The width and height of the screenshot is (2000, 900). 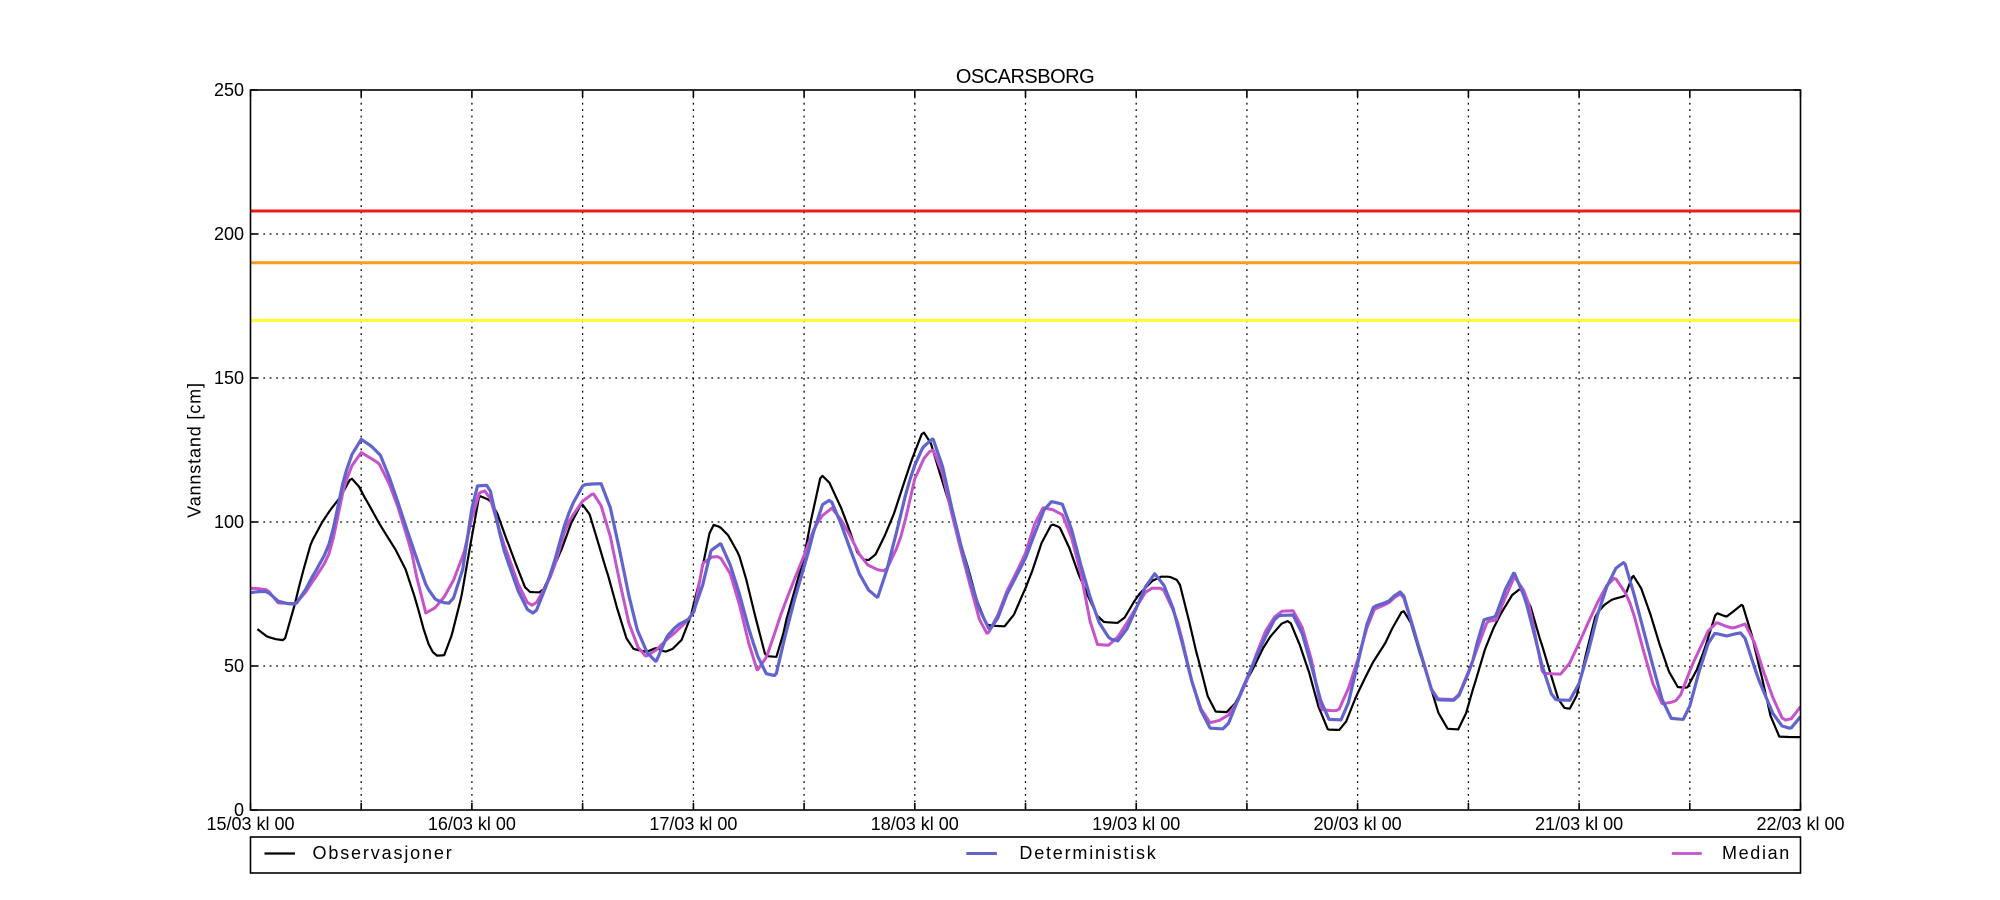 I want to click on svg-text: 50, so click(x=234, y=666).